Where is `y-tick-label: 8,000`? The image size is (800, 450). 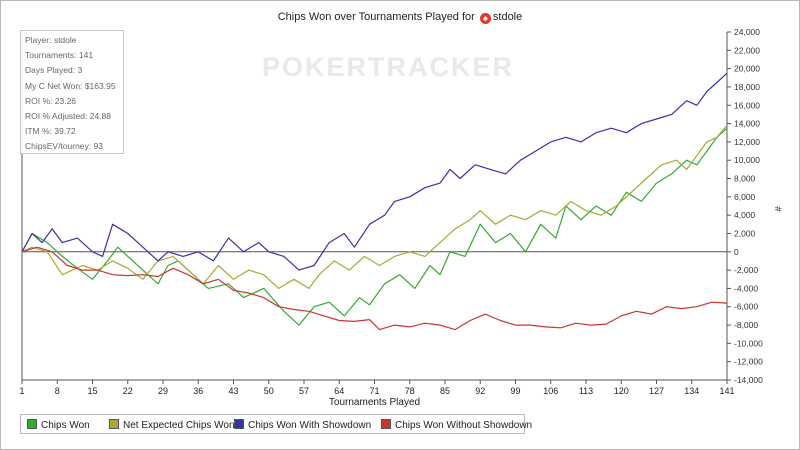
y-tick-label: 8,000 is located at coordinates (745, 179).